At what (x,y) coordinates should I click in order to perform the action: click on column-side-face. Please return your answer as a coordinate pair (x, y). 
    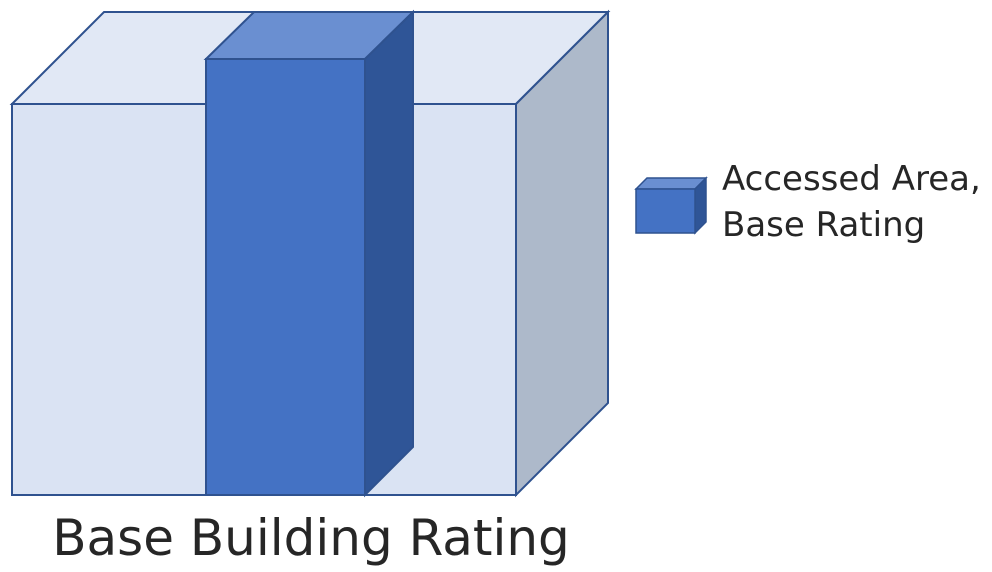
    Looking at the image, I should click on (389, 253).